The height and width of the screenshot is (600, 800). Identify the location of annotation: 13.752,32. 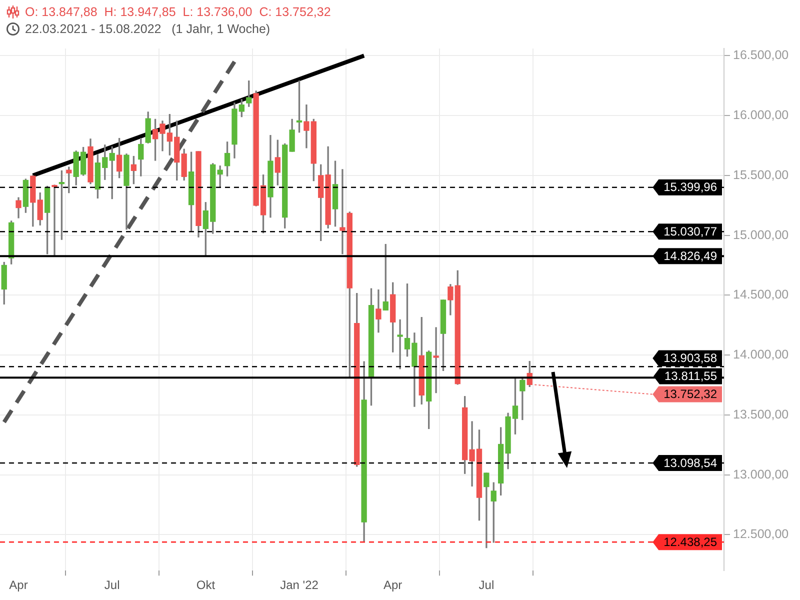
(691, 394).